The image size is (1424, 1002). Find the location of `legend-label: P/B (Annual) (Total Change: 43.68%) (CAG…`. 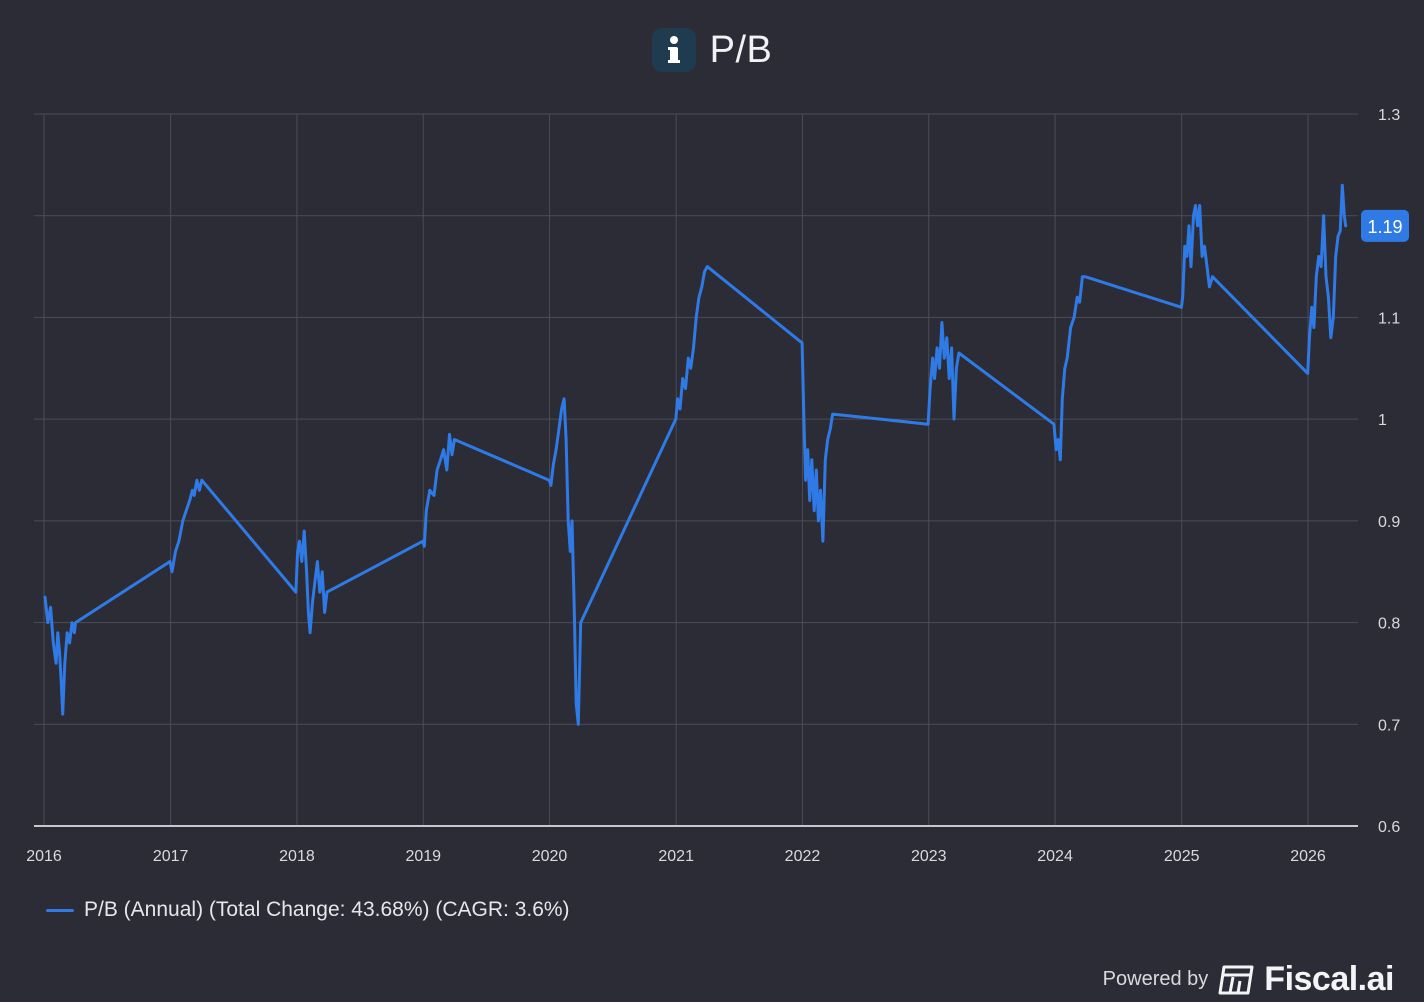

legend-label: P/B (Annual) (Total Change: 43.68%) (CAG… is located at coordinates (327, 909).